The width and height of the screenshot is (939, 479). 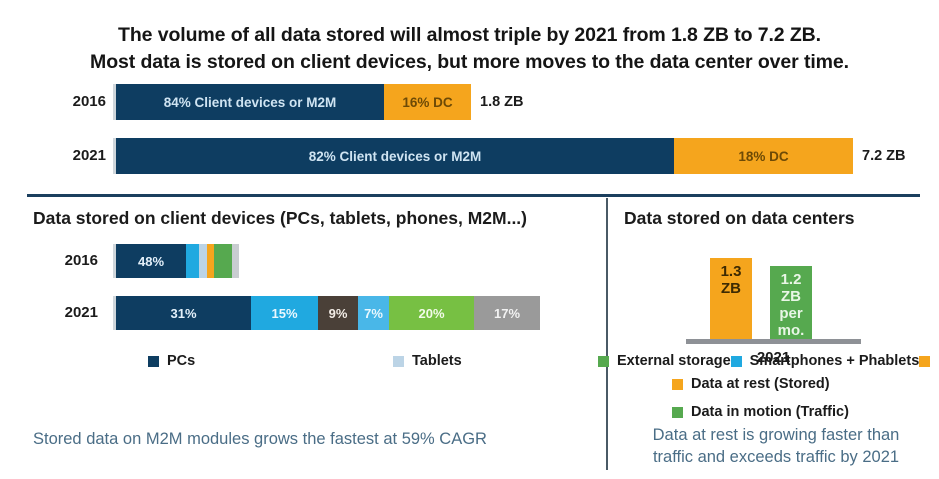 I want to click on dc-bar-value-line-1: 1.2, so click(x=791, y=279).